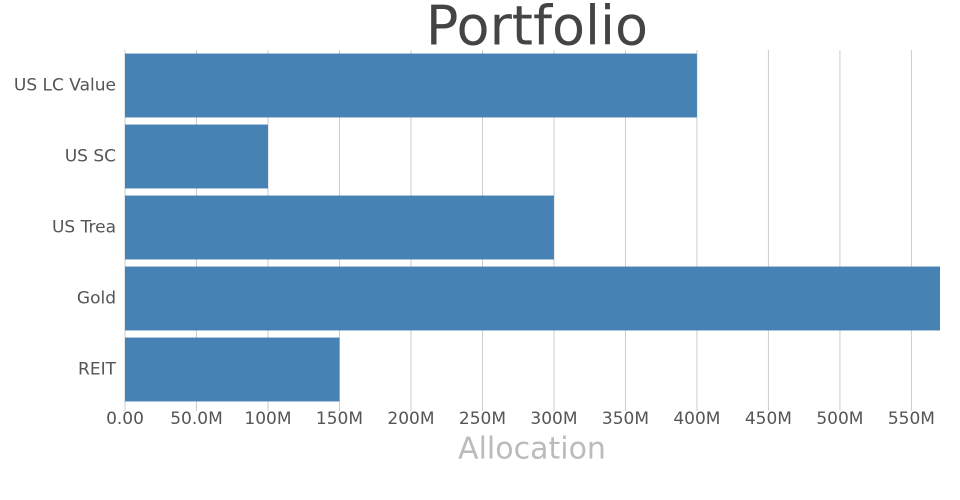 Image resolution: width=960 pixels, height=500 pixels. I want to click on x-axis-label: Allocation, so click(532, 449).